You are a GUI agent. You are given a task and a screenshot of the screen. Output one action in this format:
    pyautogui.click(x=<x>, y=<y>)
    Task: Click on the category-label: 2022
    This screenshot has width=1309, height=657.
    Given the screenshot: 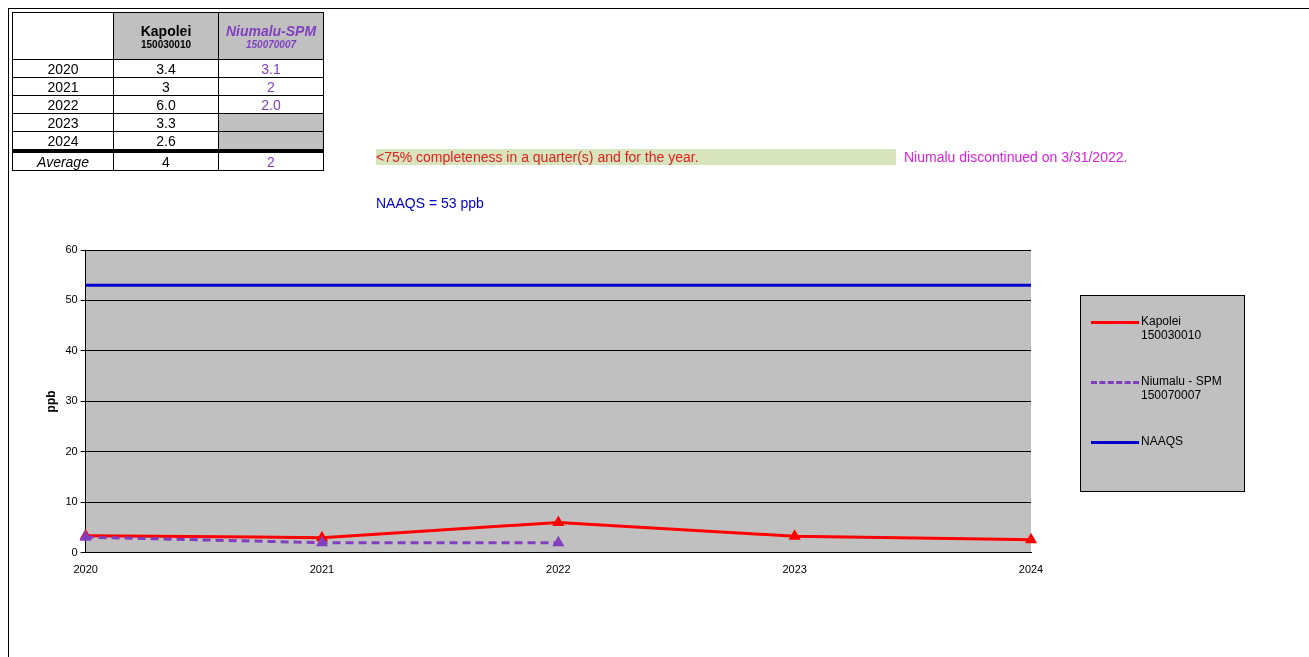 What is the action you would take?
    pyautogui.click(x=63, y=104)
    